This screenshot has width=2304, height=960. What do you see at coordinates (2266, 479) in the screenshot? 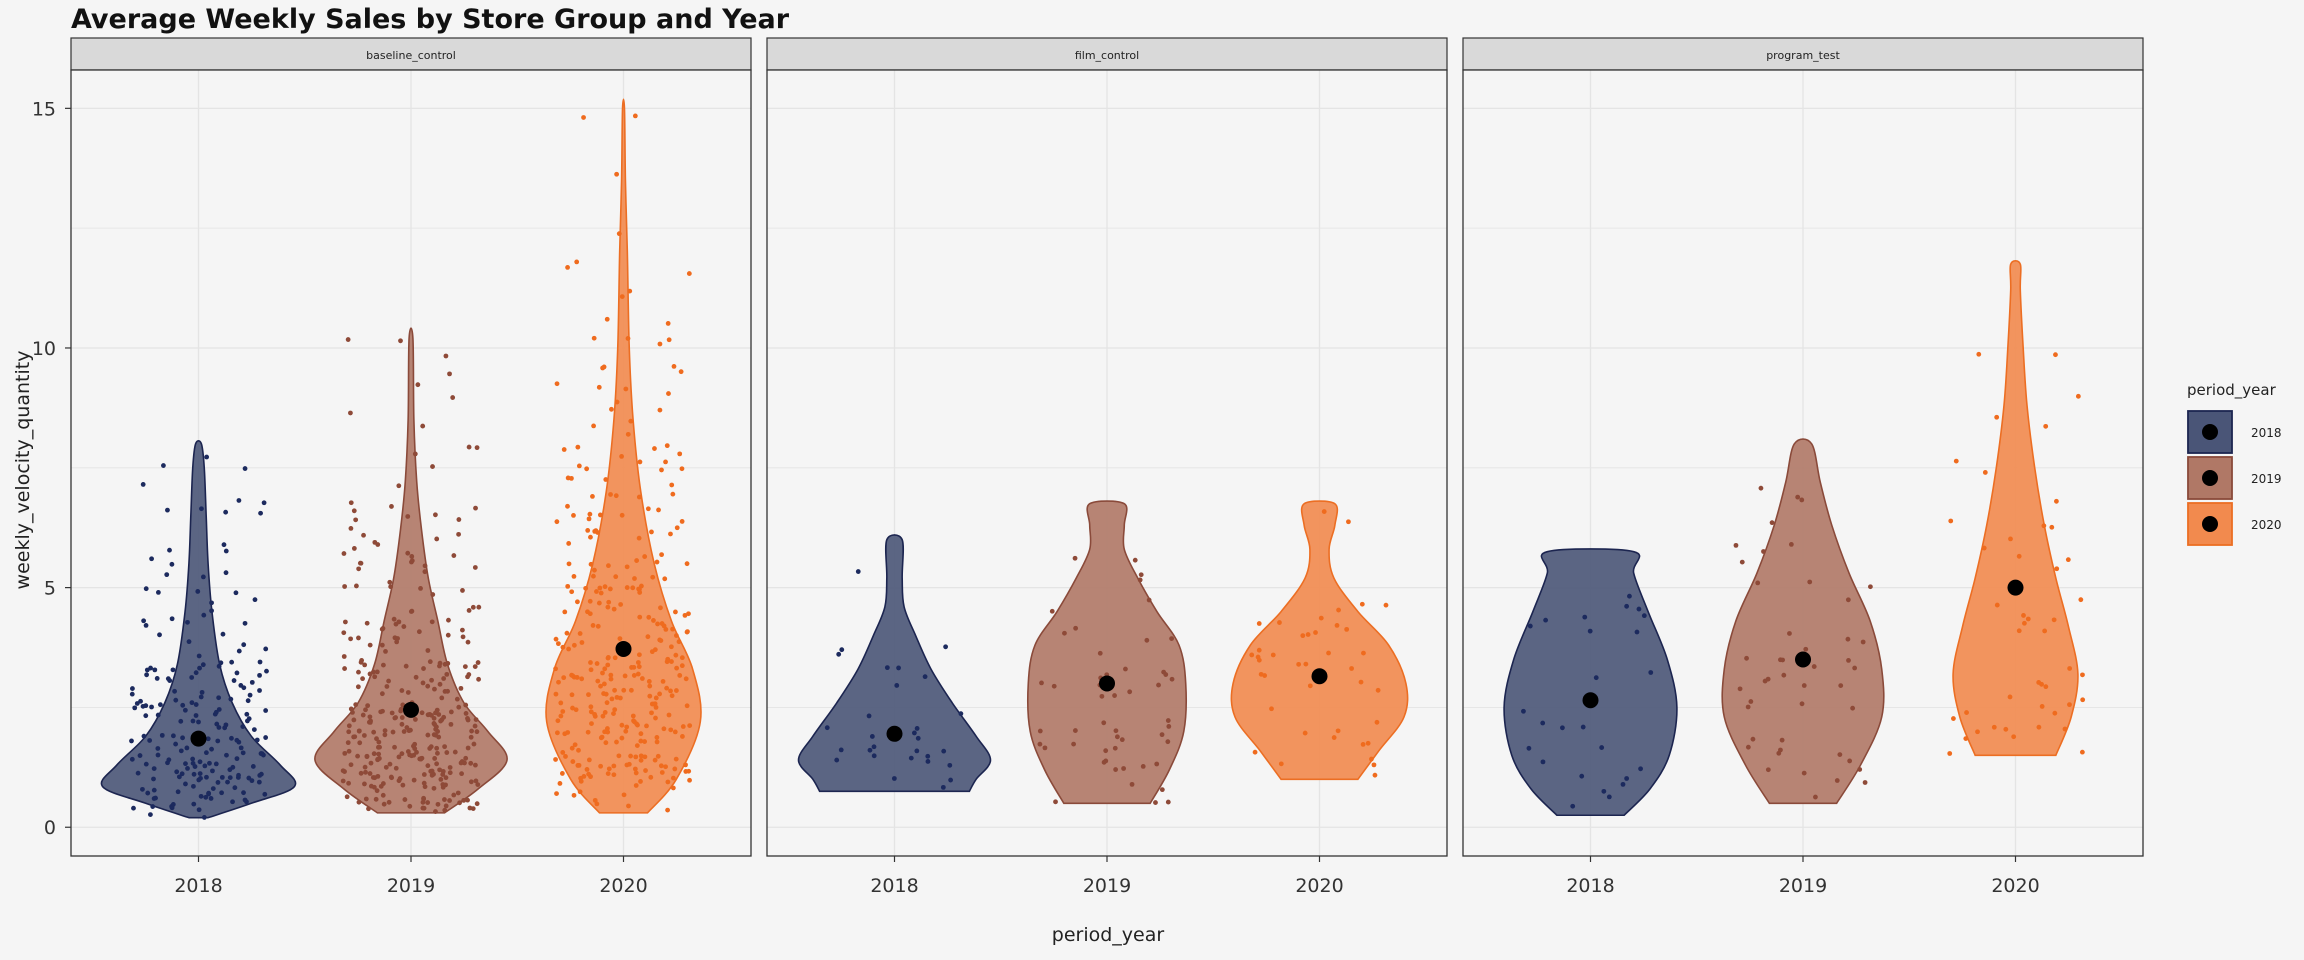
I see `legend-label: 2019` at bounding box center [2266, 479].